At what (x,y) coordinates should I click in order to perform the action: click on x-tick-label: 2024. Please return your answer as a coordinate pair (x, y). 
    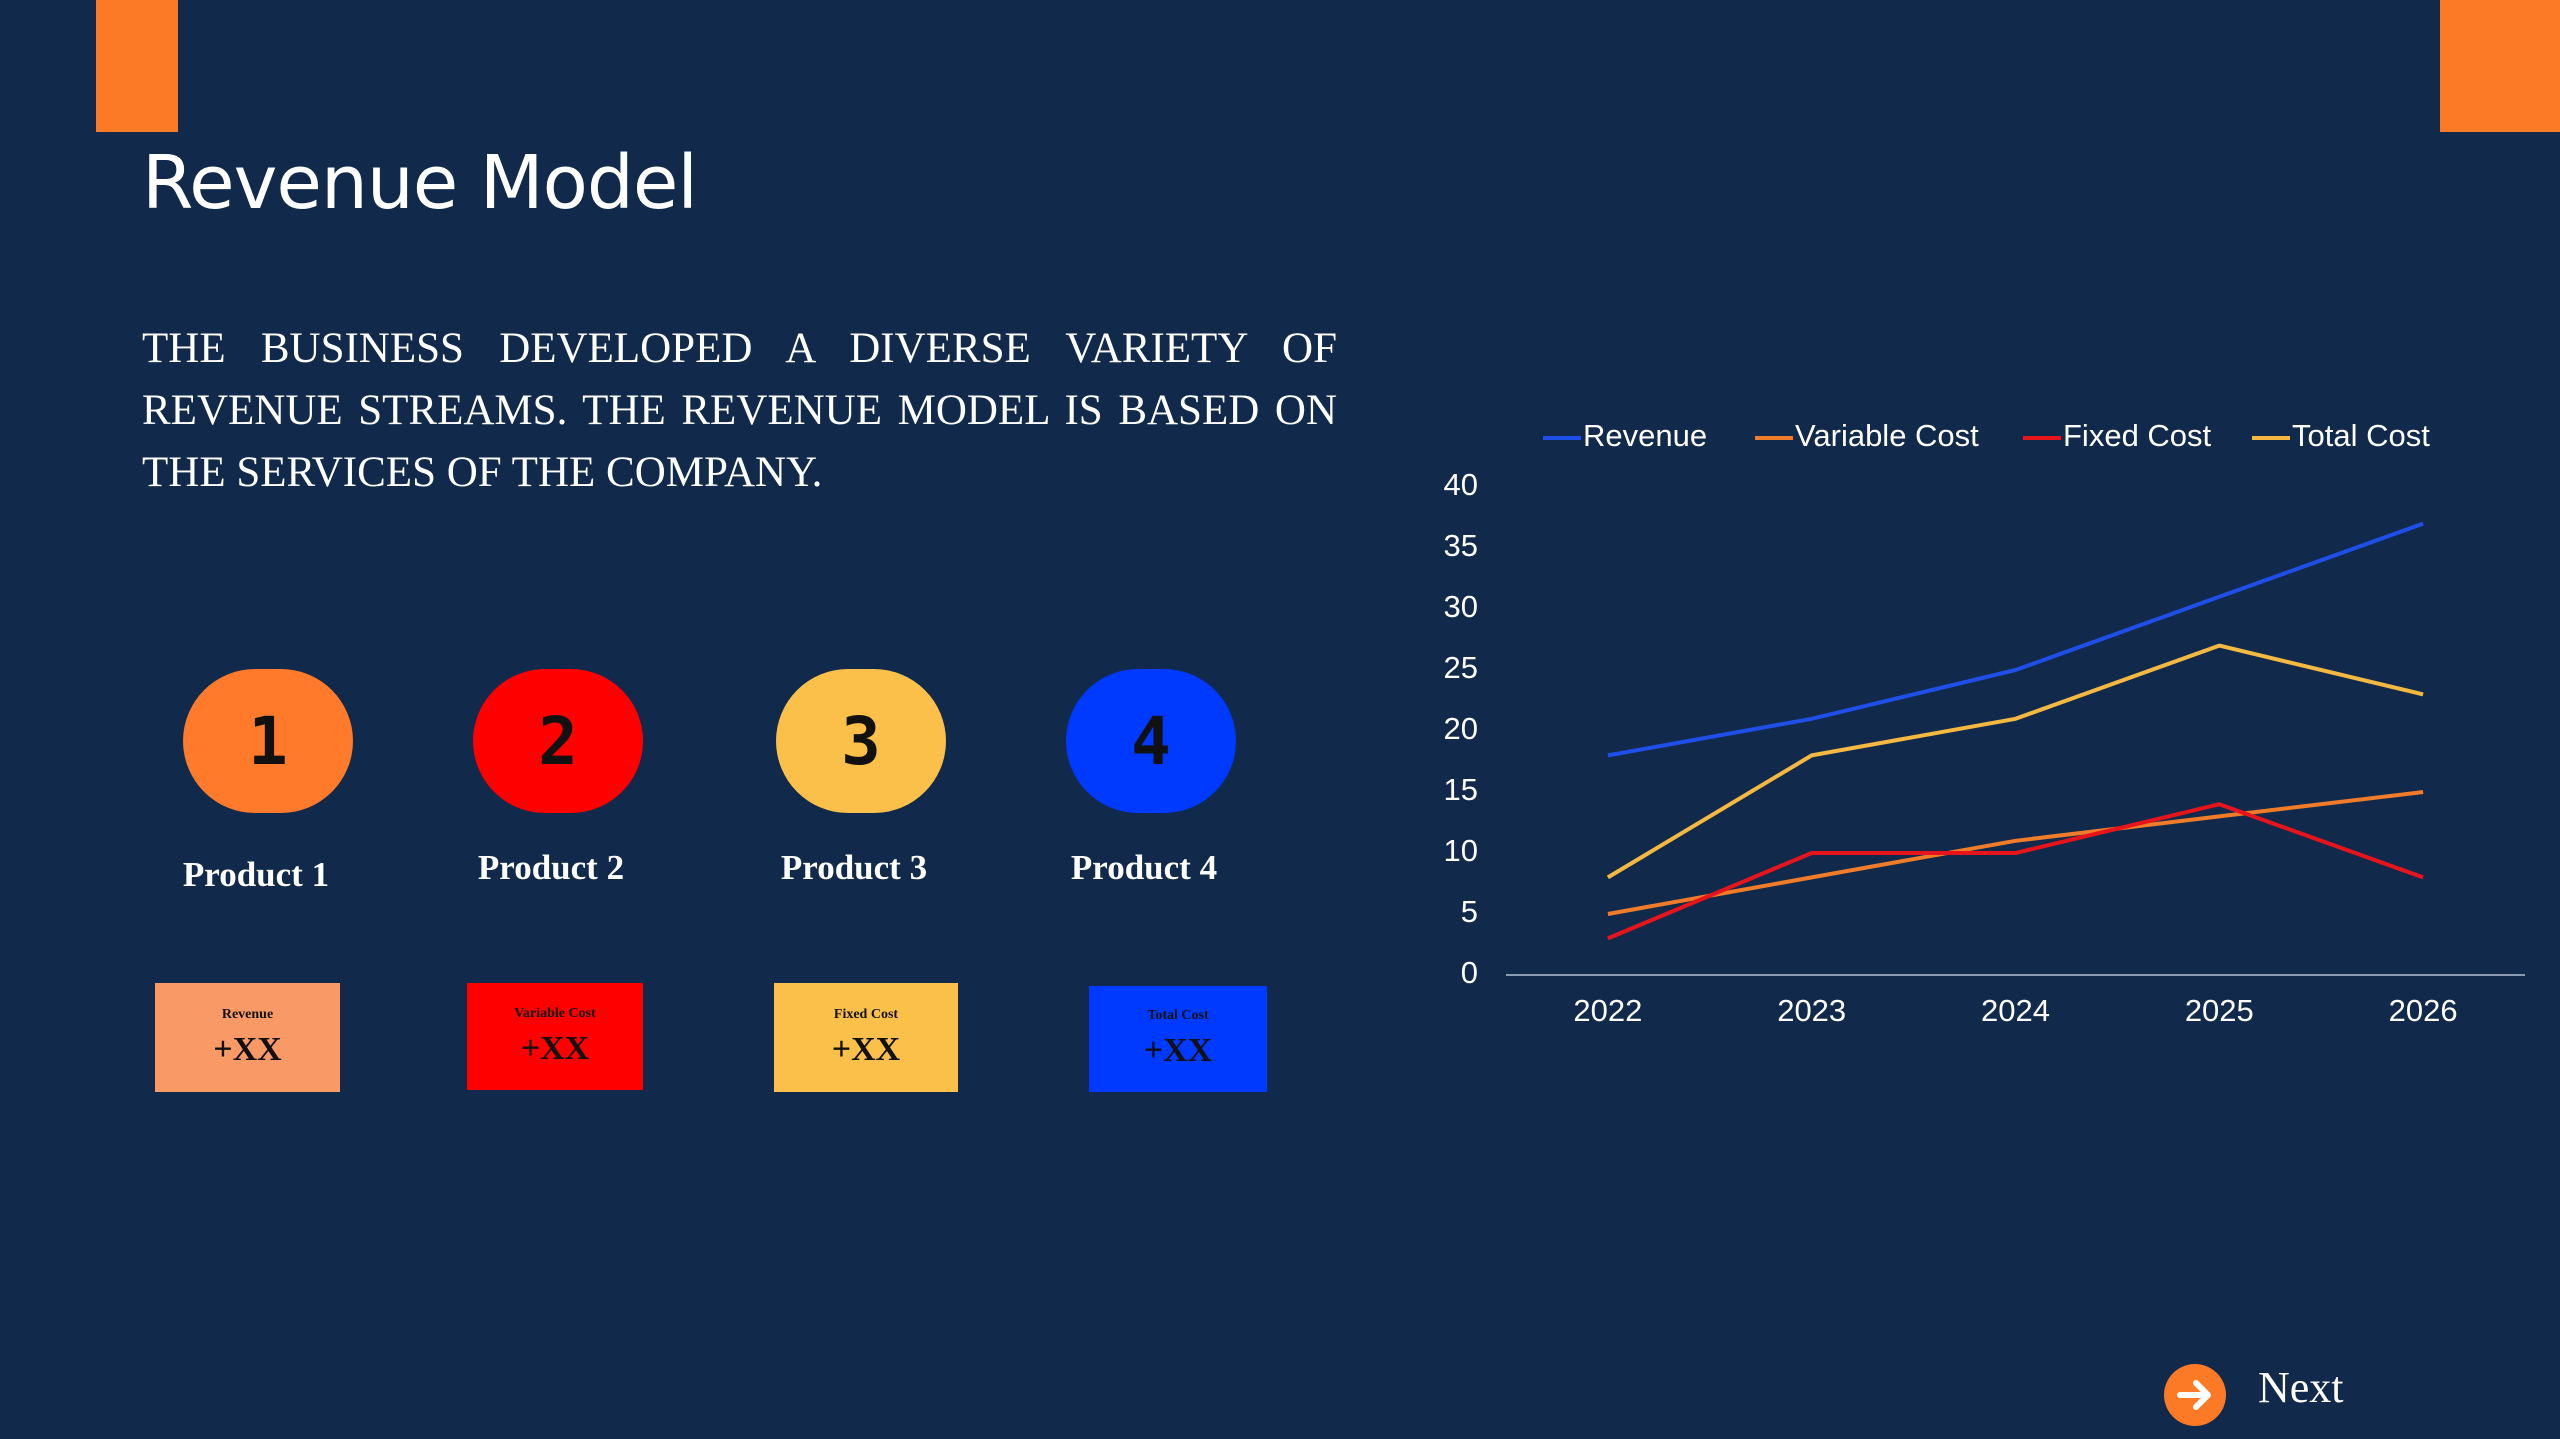
    Looking at the image, I should click on (2015, 1010).